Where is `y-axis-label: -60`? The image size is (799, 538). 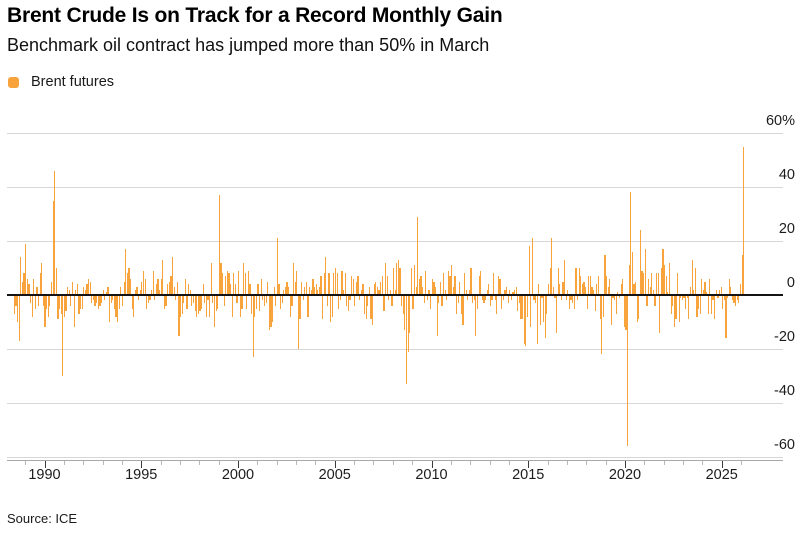 y-axis-label: -60 is located at coordinates (784, 445).